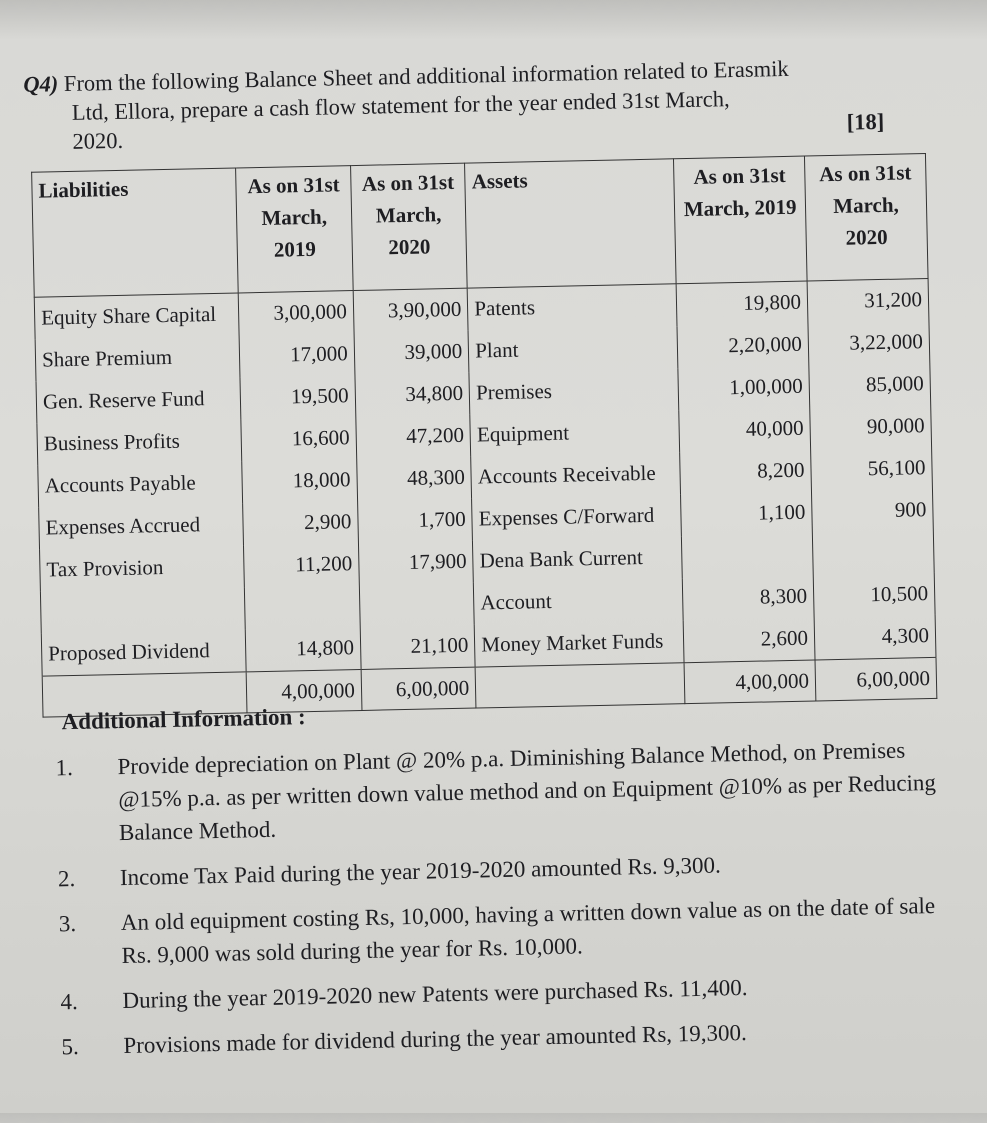 Image resolution: width=987 pixels, height=1123 pixels. What do you see at coordinates (572, 307) in the screenshot?
I see `table-cell: Patents` at bounding box center [572, 307].